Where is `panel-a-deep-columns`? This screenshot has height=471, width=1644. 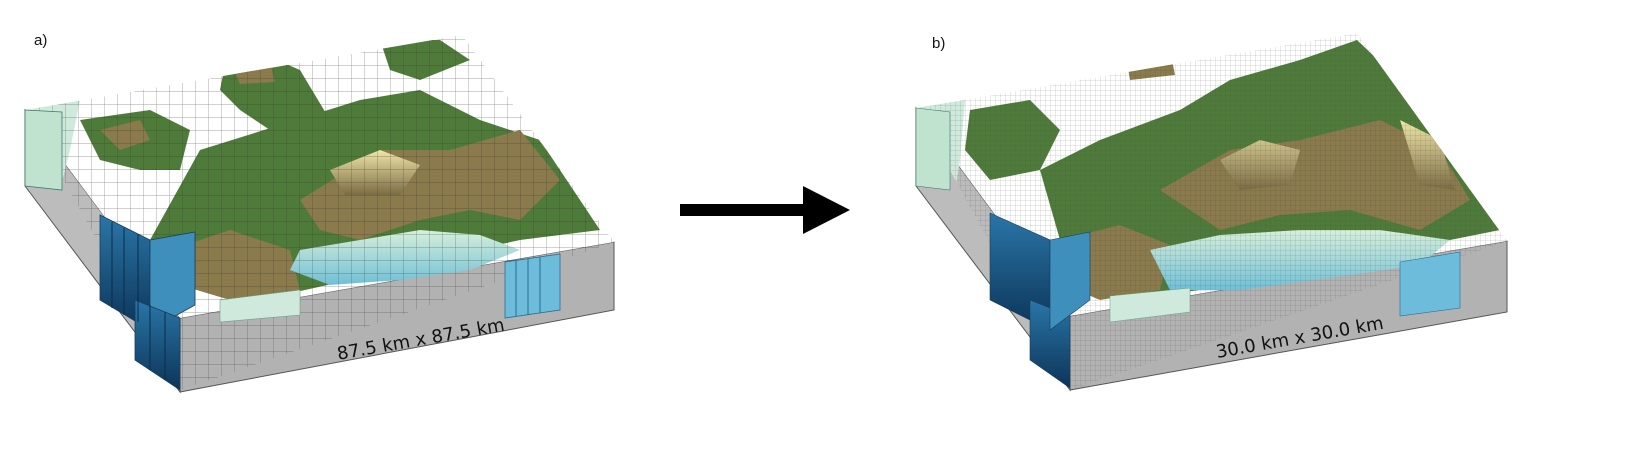
panel-a-deep-columns is located at coordinates (147, 302).